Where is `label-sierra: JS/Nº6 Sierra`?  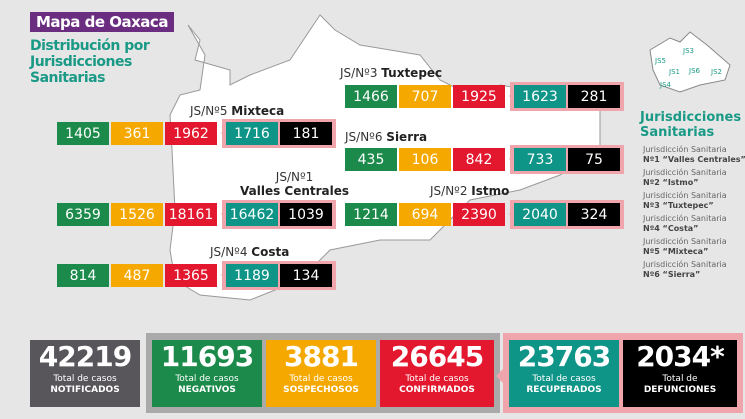
label-sierra: JS/Nº6 Sierra is located at coordinates (386, 137).